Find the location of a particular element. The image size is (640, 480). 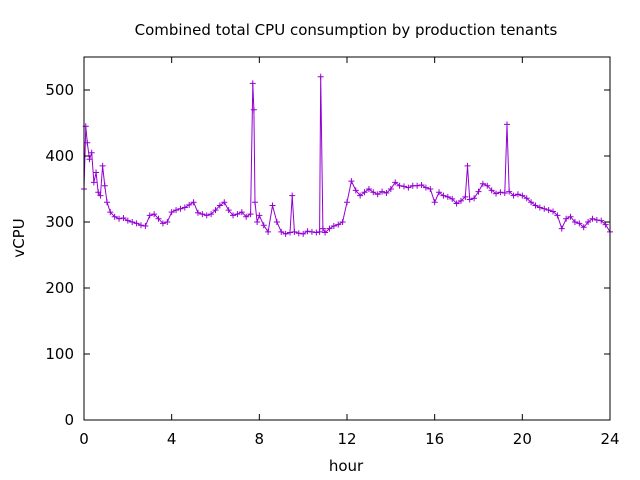

y-tick-label: 300 is located at coordinates (59, 222).